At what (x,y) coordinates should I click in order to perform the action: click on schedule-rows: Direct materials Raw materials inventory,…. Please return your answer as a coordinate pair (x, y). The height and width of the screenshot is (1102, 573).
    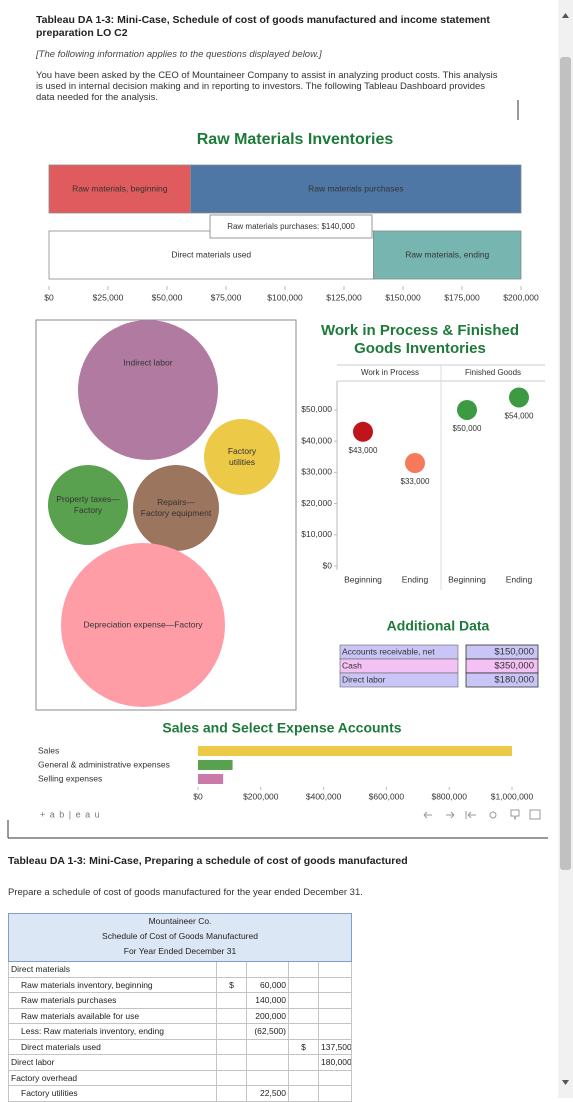
    Looking at the image, I should click on (180, 1032).